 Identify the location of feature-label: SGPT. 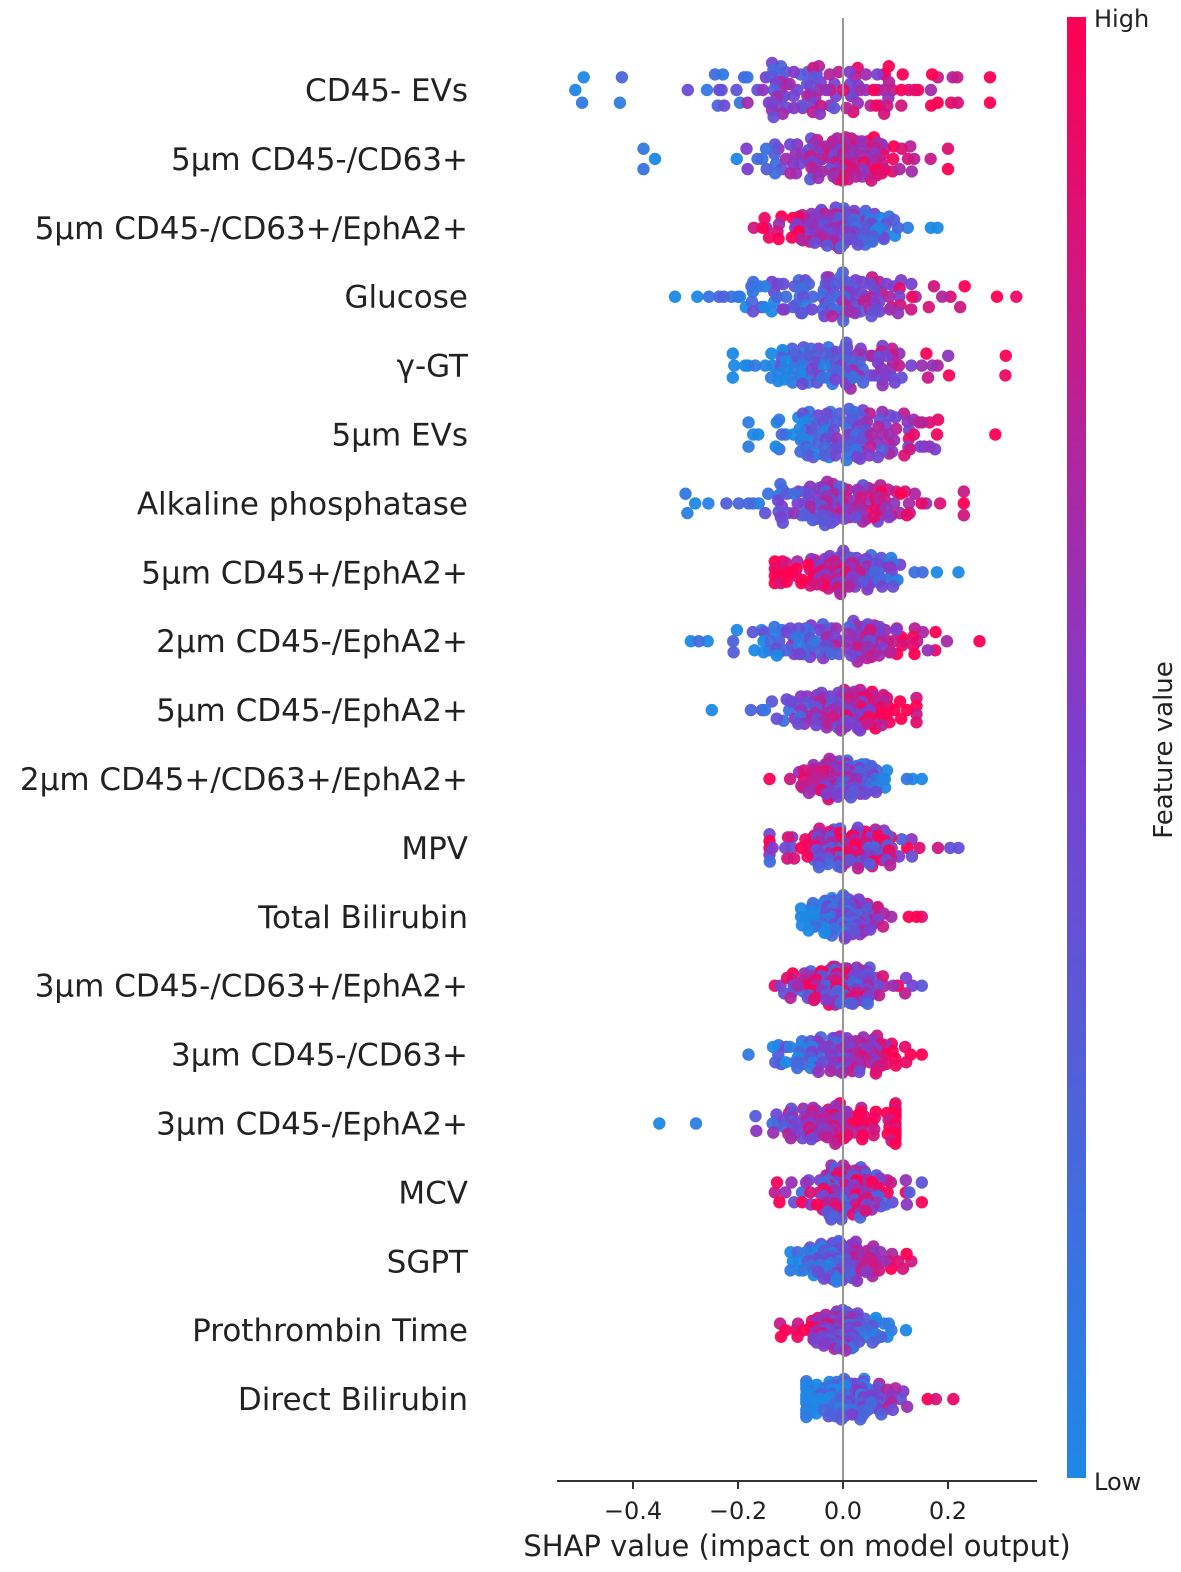
(428, 1262).